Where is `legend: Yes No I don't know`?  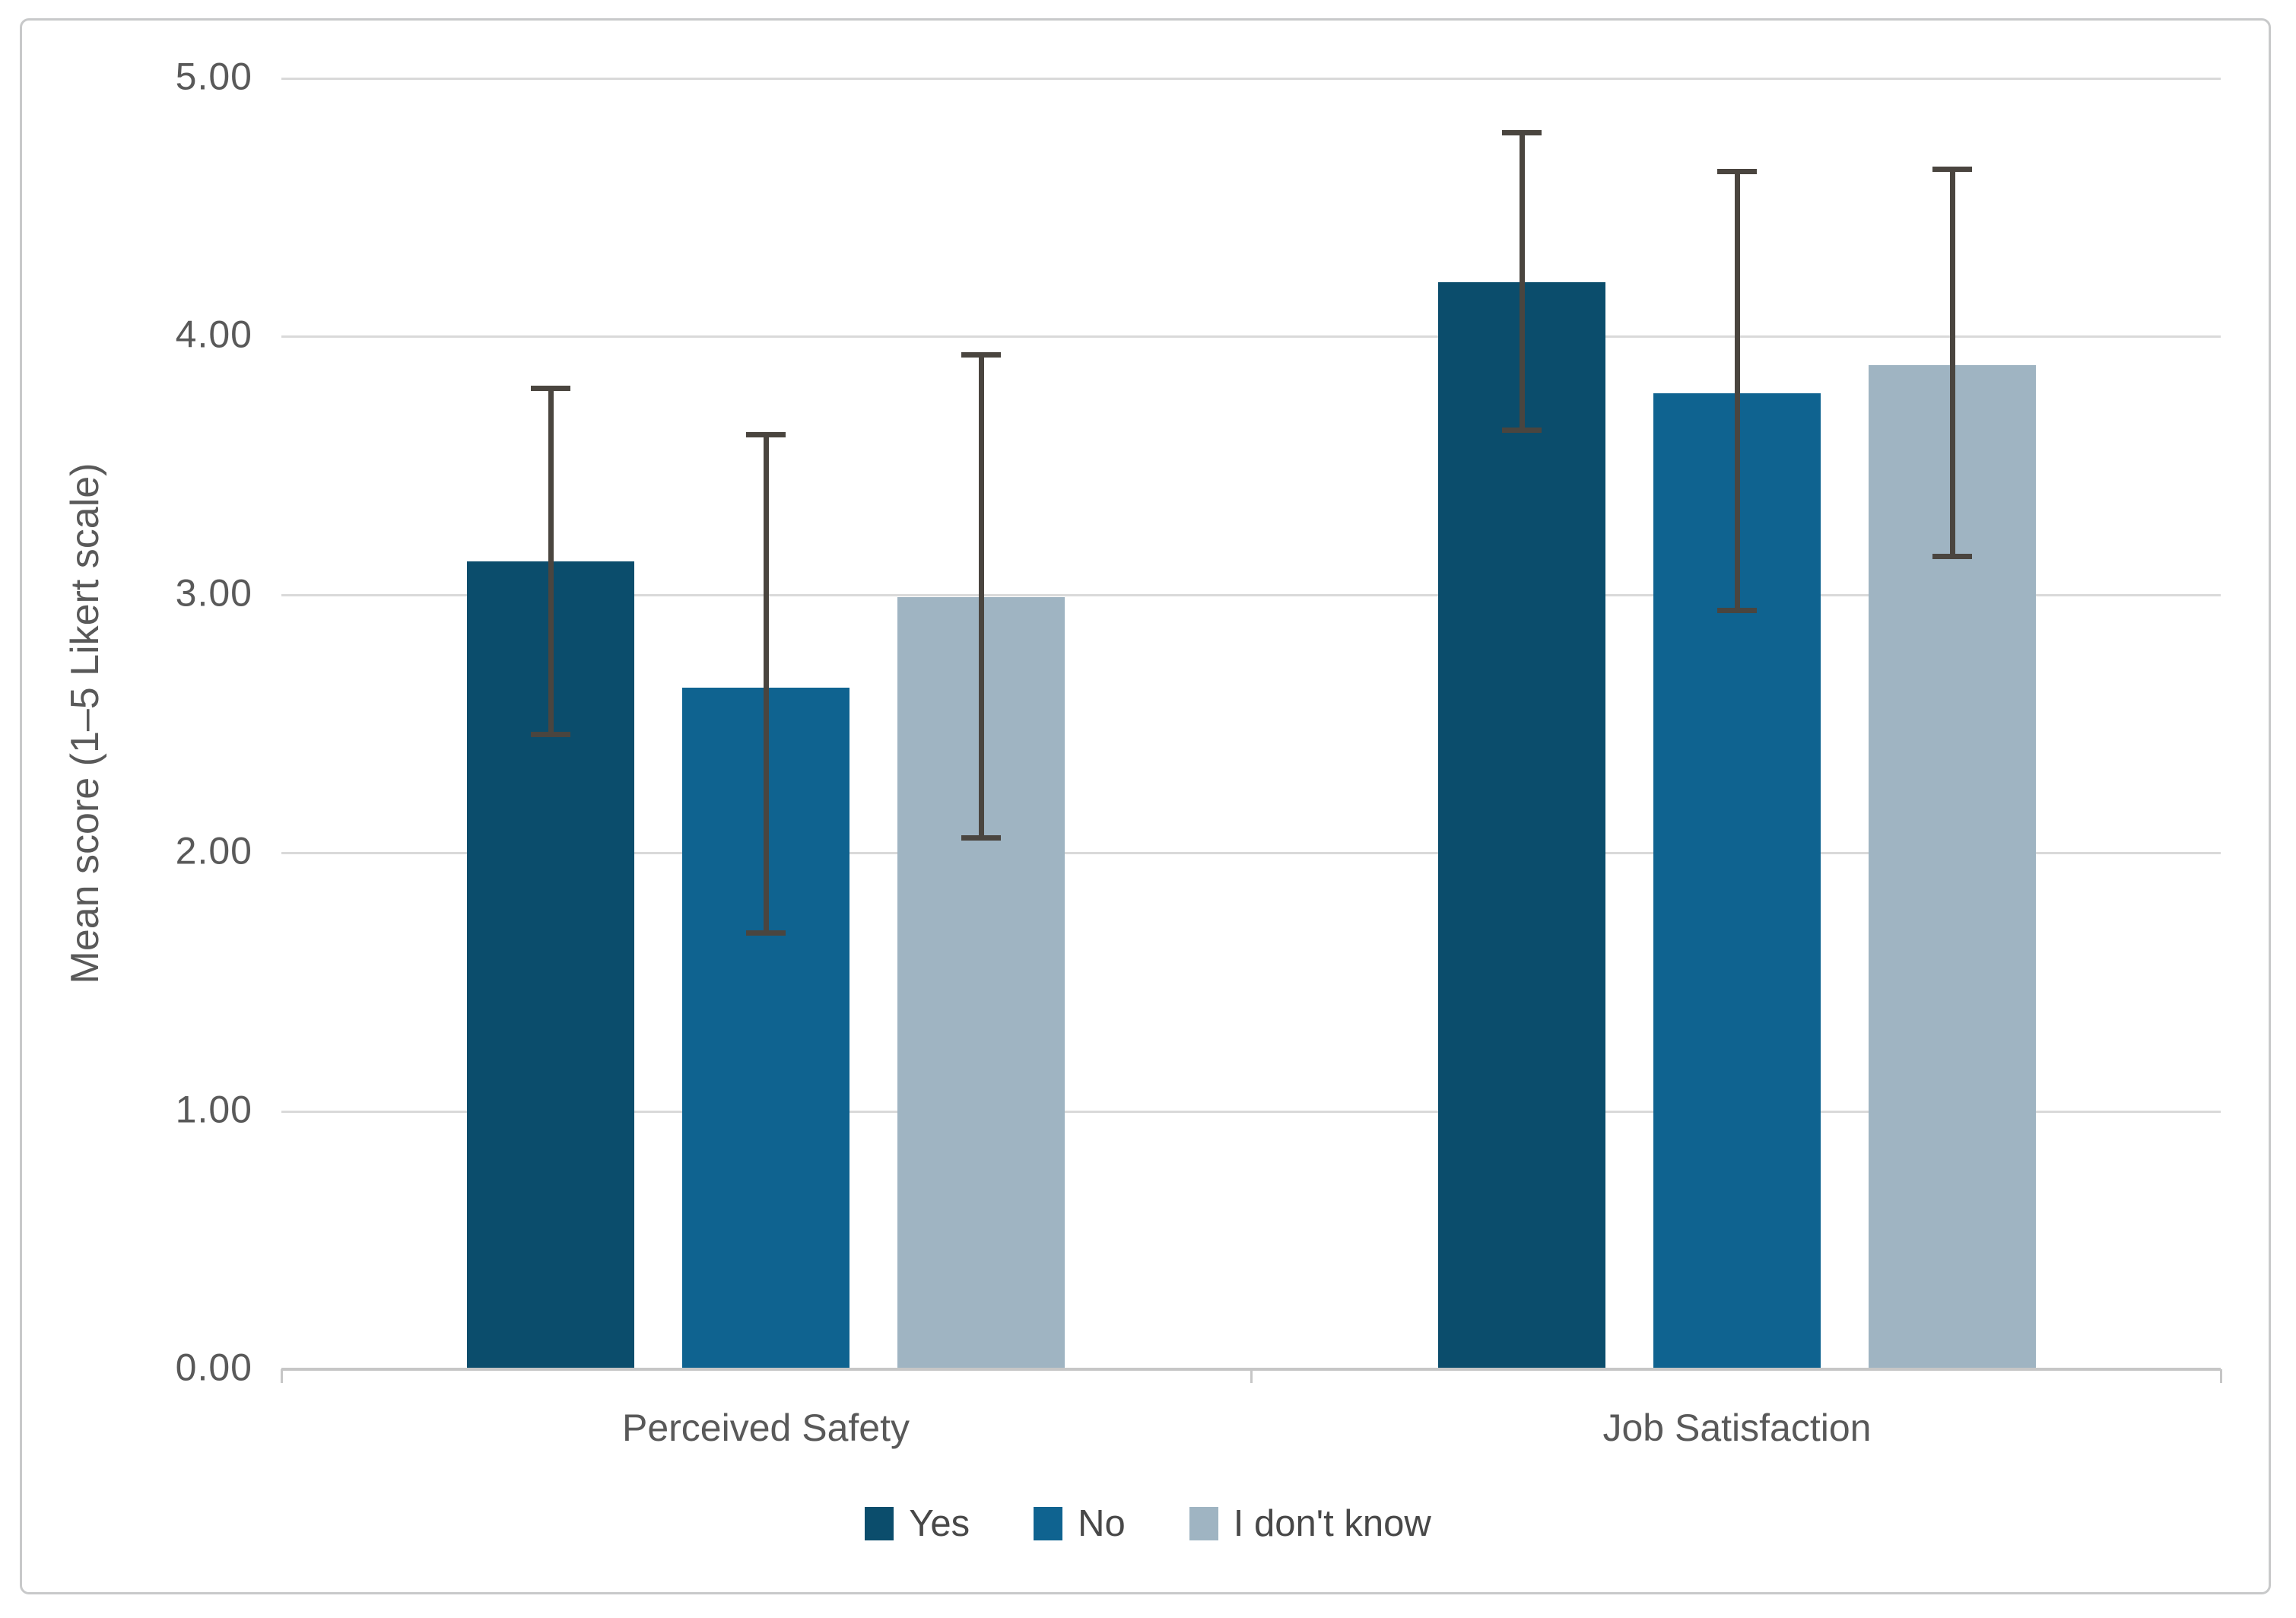 legend: Yes No I don't know is located at coordinates (1148, 1523).